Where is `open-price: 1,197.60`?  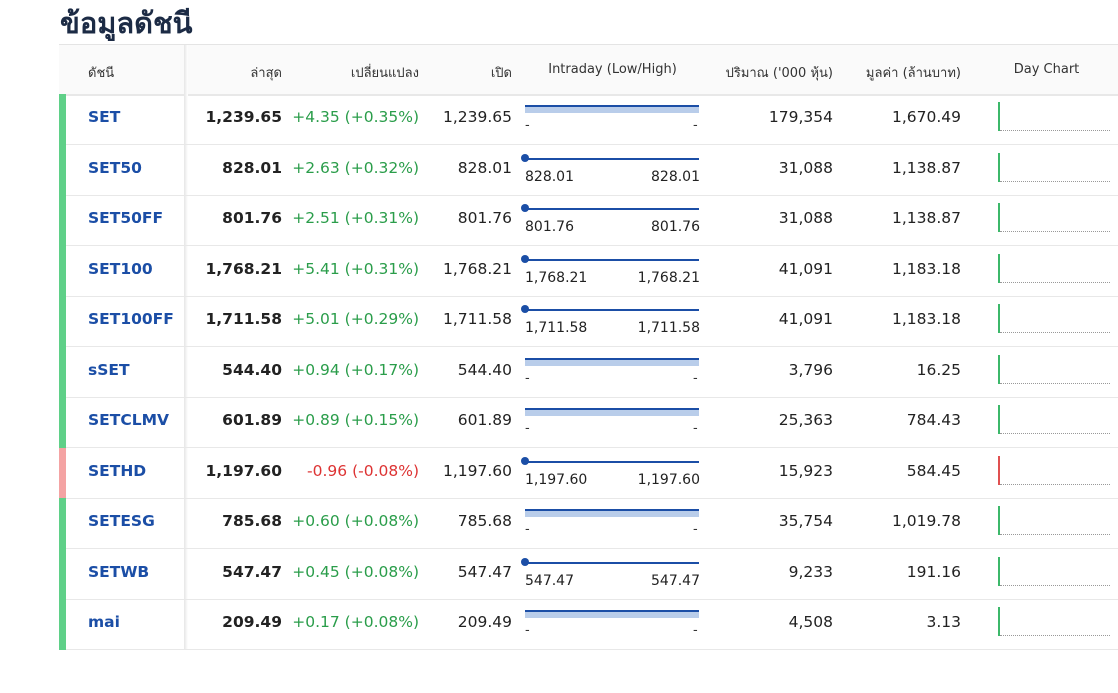 open-price: 1,197.60 is located at coordinates (477, 470).